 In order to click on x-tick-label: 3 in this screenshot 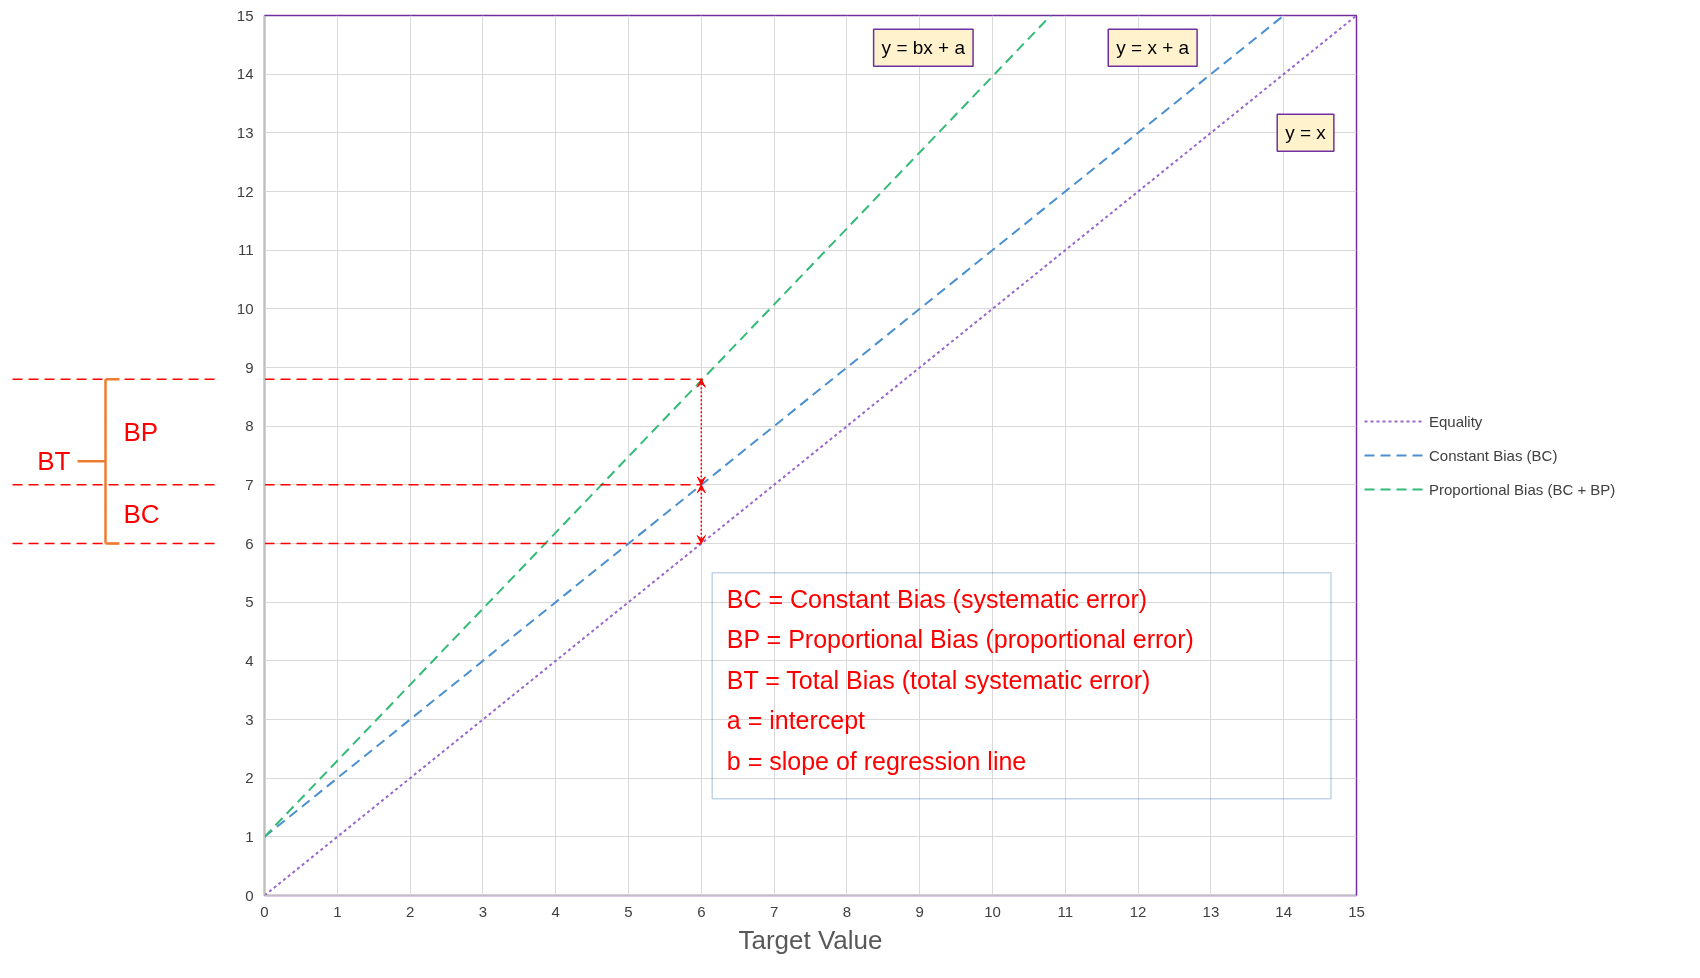, I will do `click(483, 911)`.